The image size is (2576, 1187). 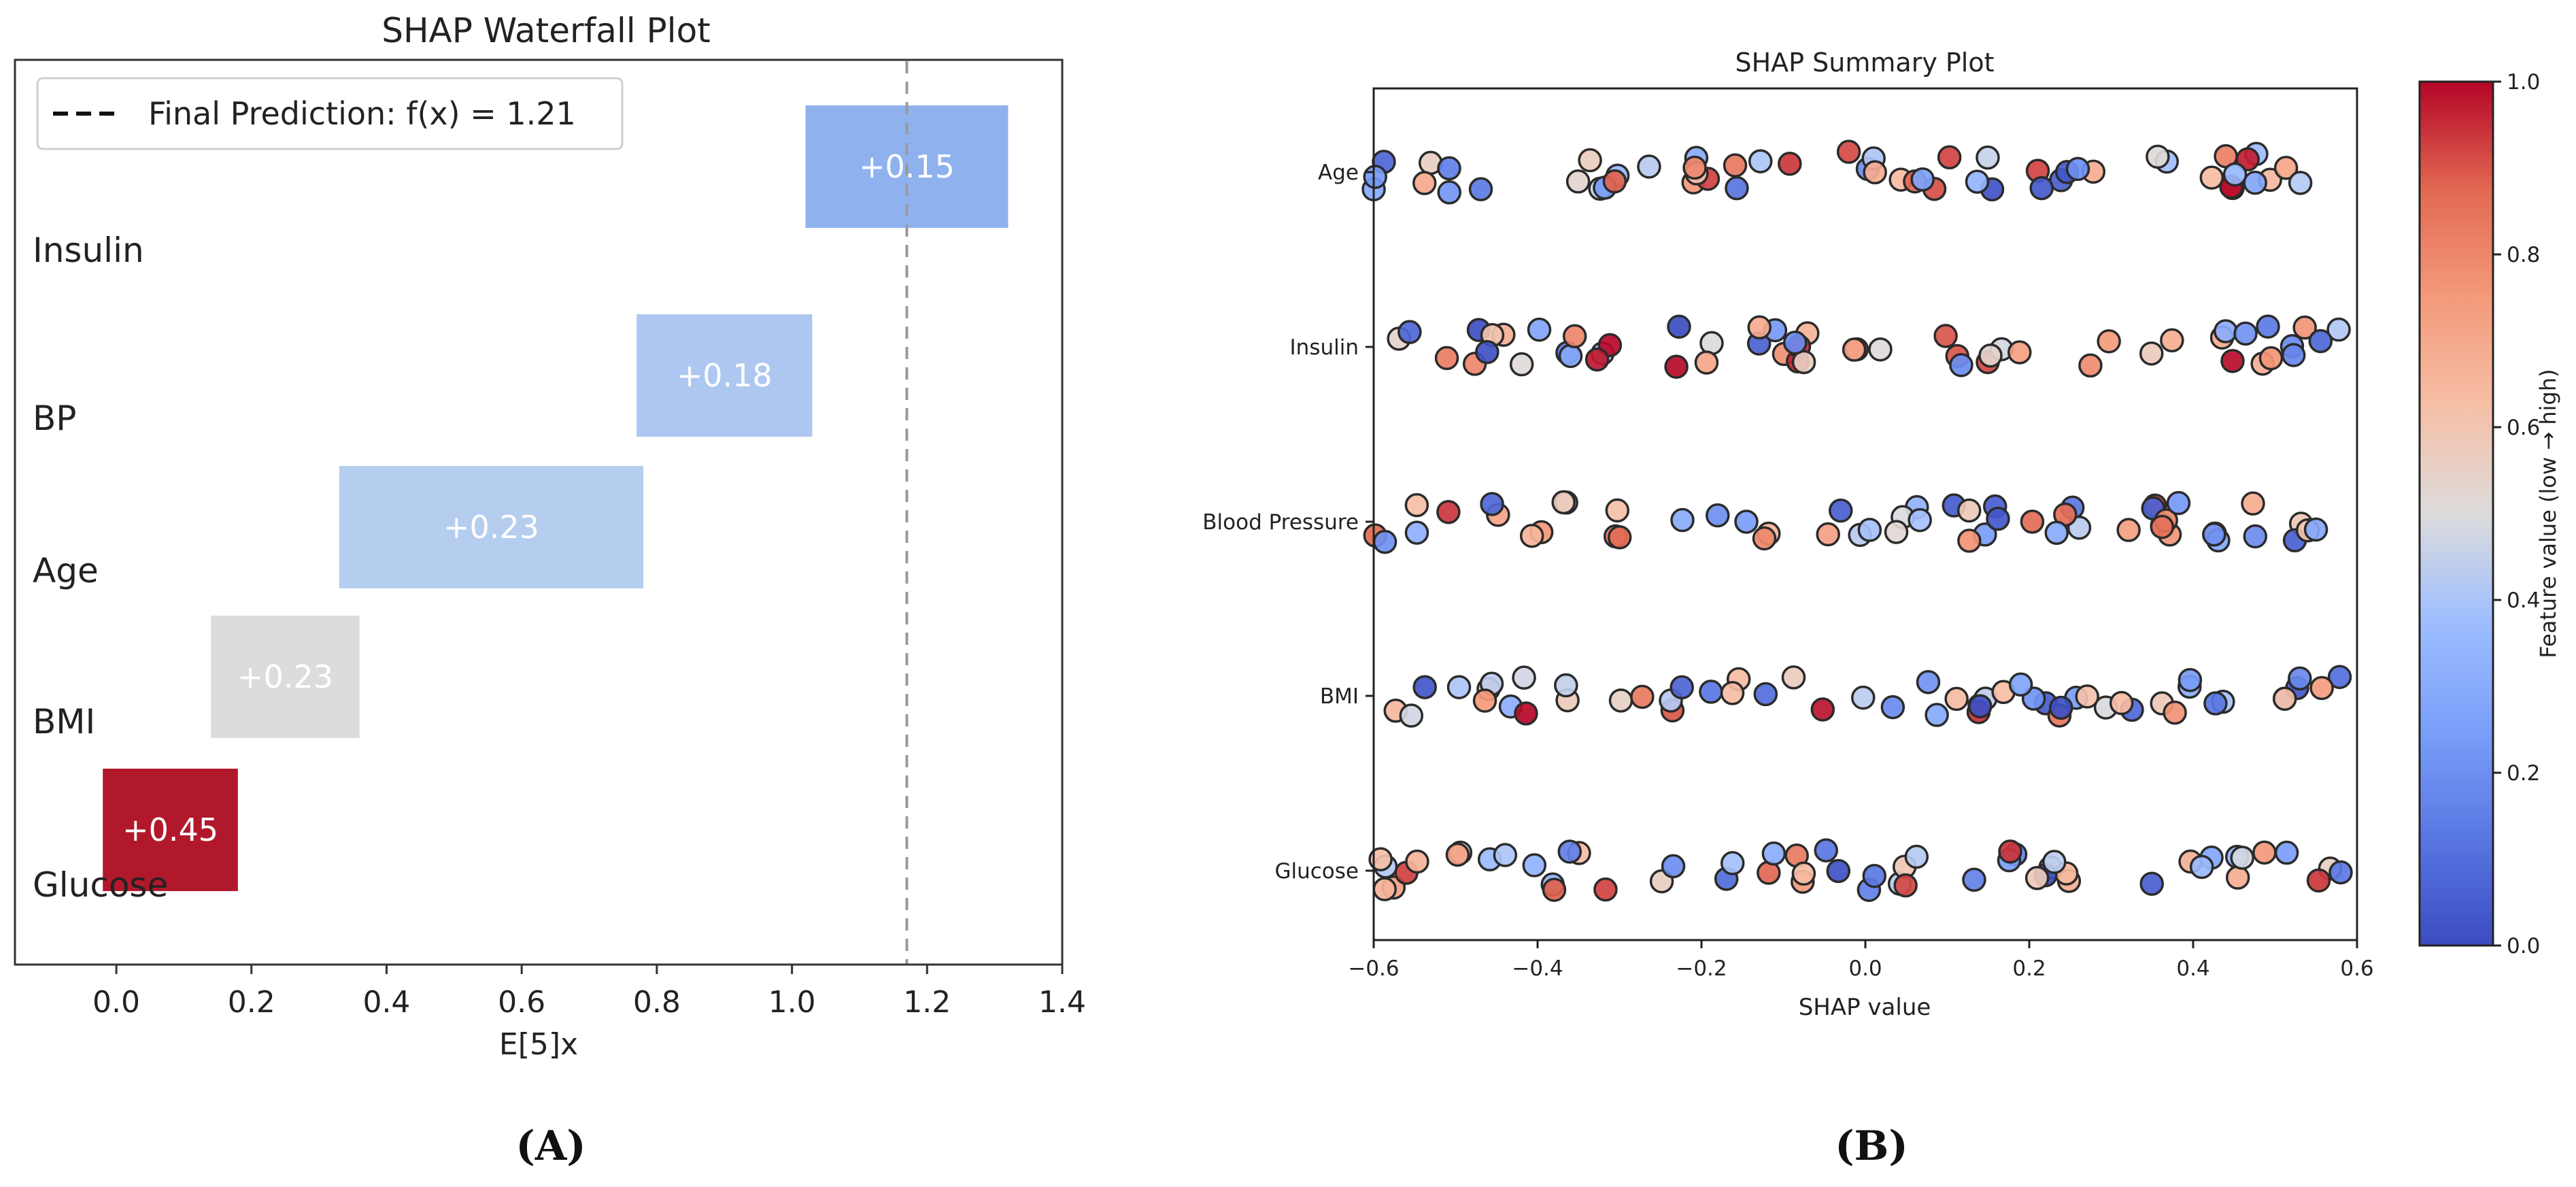 I want to click on beeswarm-xtick-label: −0.2, so click(x=1701, y=968).